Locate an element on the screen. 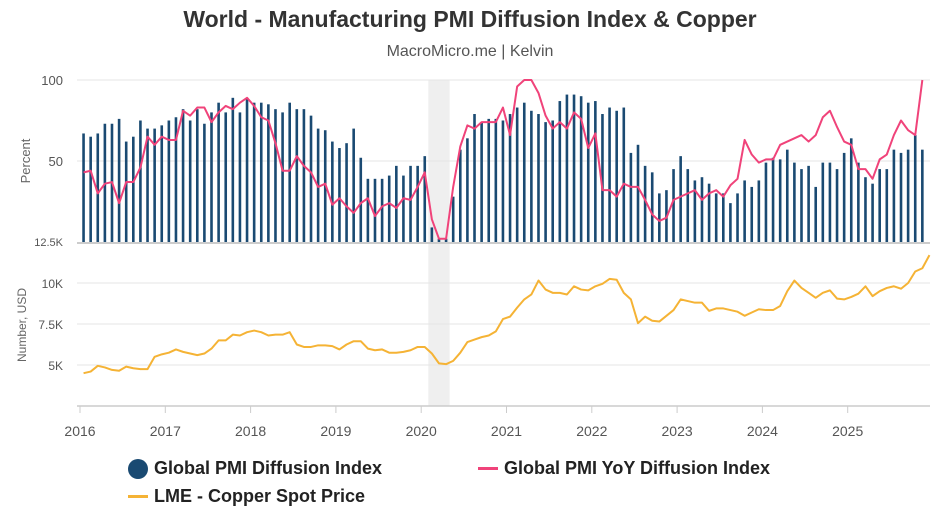 Image resolution: width=940 pixels, height=529 pixels. legend-label: Global PMI YoY Diffusion Index is located at coordinates (637, 468).